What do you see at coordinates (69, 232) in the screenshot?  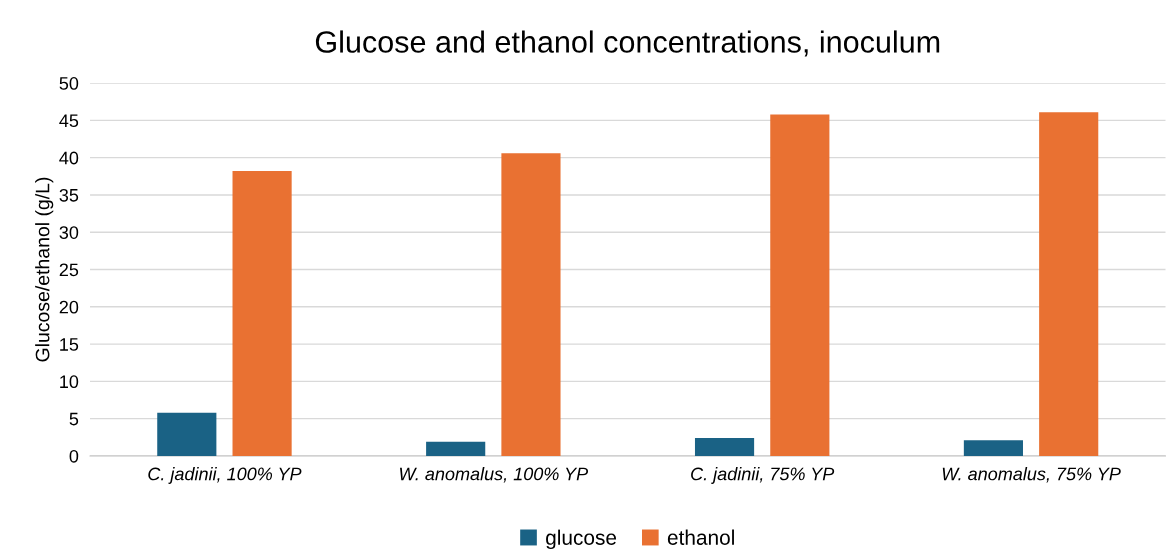 I see `y-tick-label: 30` at bounding box center [69, 232].